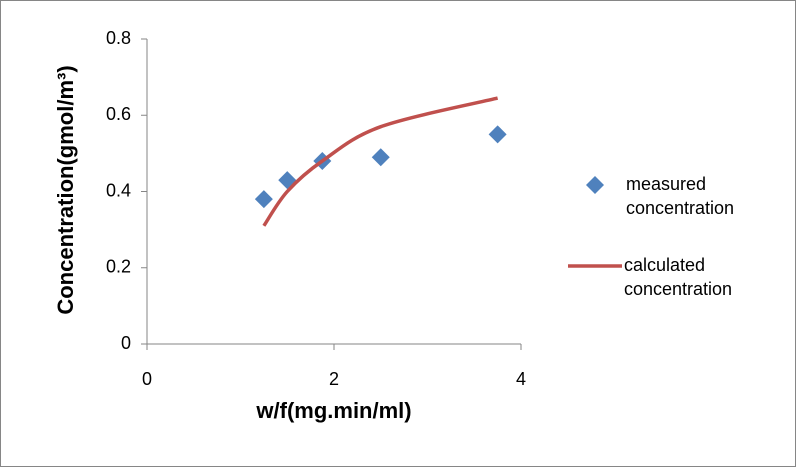  What do you see at coordinates (678, 277) in the screenshot?
I see `legend-label: calculated concentration` at bounding box center [678, 277].